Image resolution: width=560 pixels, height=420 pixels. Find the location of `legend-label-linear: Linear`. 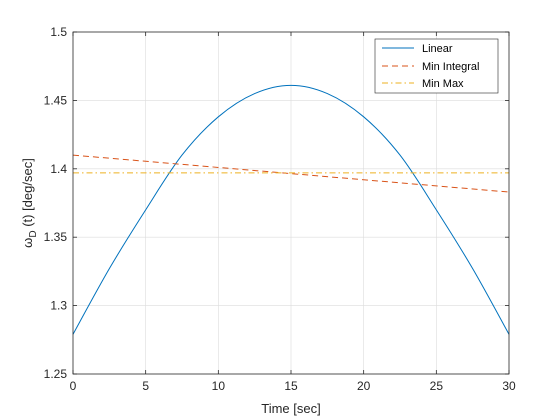

legend-label-linear: Linear is located at coordinates (437, 49).